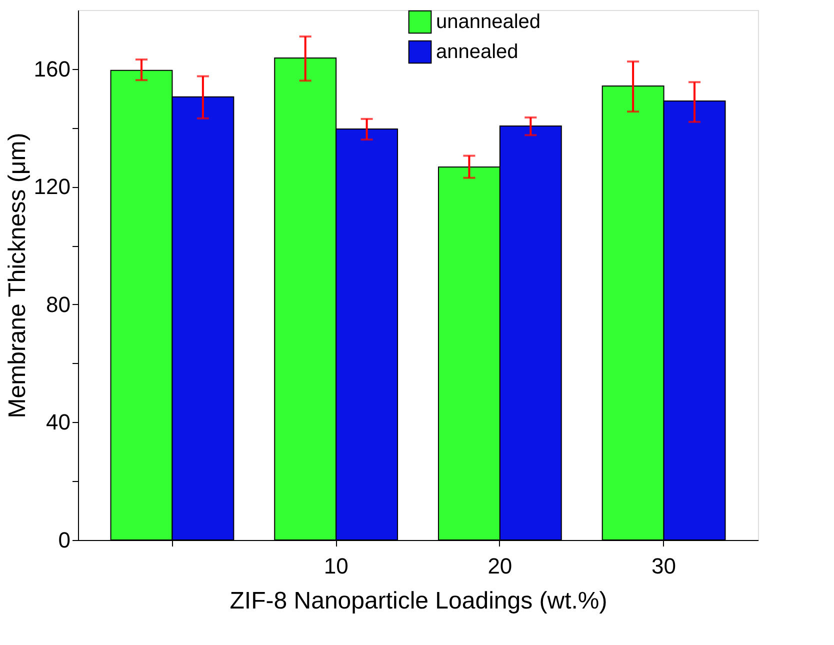 The image size is (834, 645). I want to click on x-axis-title: ZIF-8 Nanoparticle Loadings (wt.%), so click(419, 601).